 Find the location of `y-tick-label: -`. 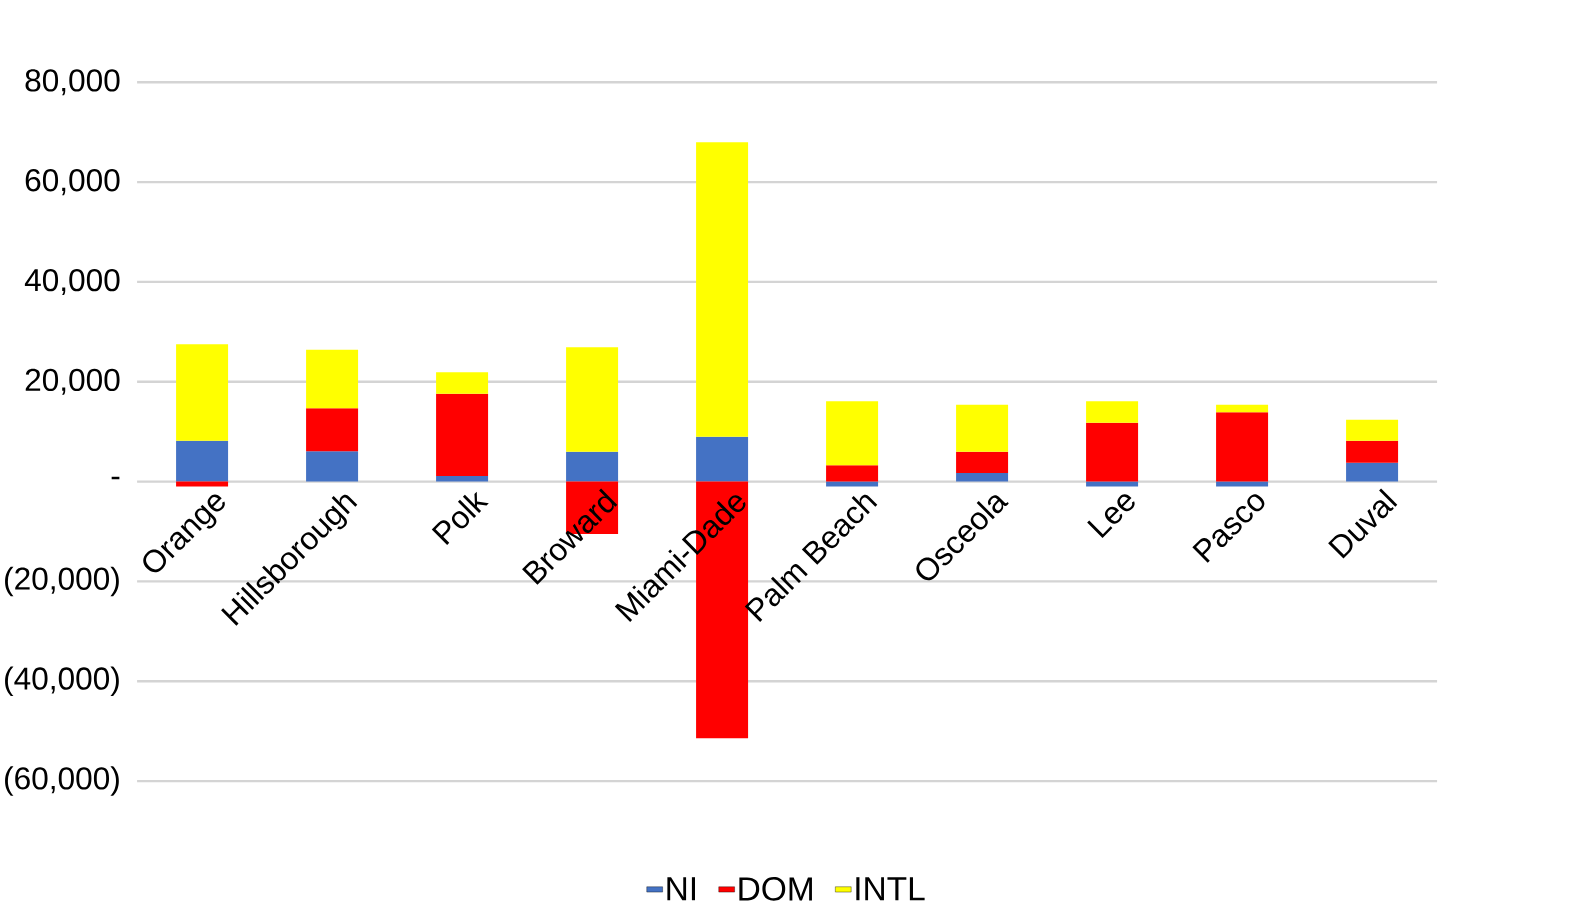

y-tick-label: - is located at coordinates (115, 478).